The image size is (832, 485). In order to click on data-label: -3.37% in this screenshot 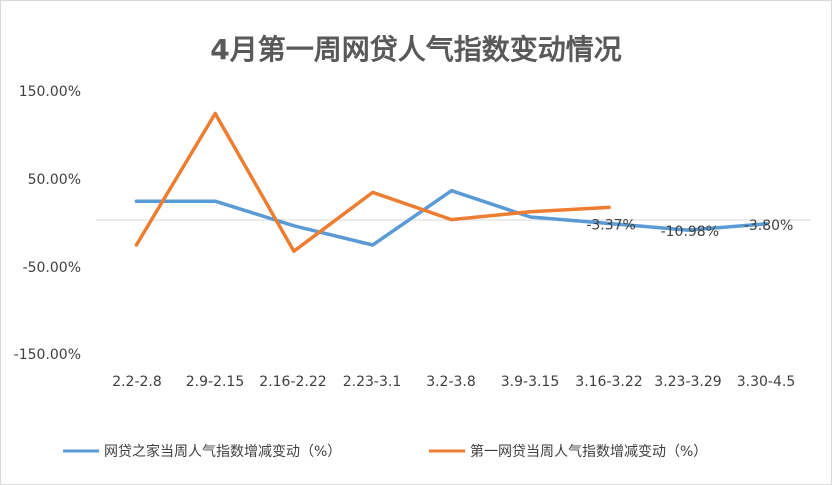, I will do `click(611, 226)`.